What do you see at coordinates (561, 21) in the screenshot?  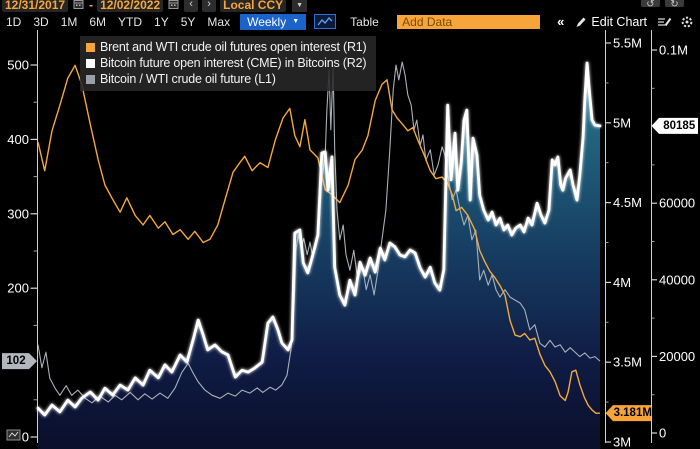 I see `collapse-panel-button: «` at bounding box center [561, 21].